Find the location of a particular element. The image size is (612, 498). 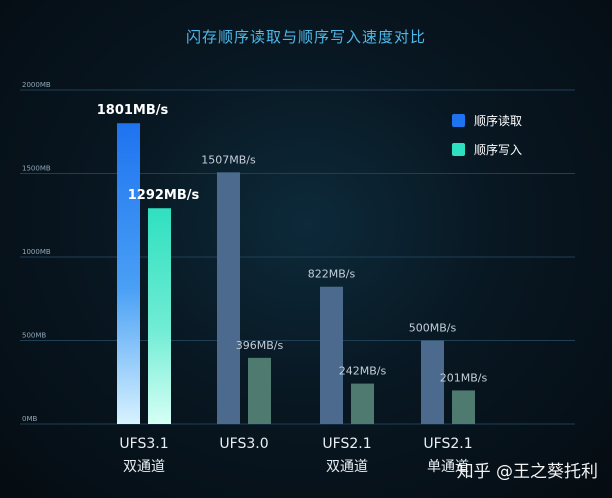

chart-title: 闪存顺序读取与顺序写入速度对比 is located at coordinates (305, 37).